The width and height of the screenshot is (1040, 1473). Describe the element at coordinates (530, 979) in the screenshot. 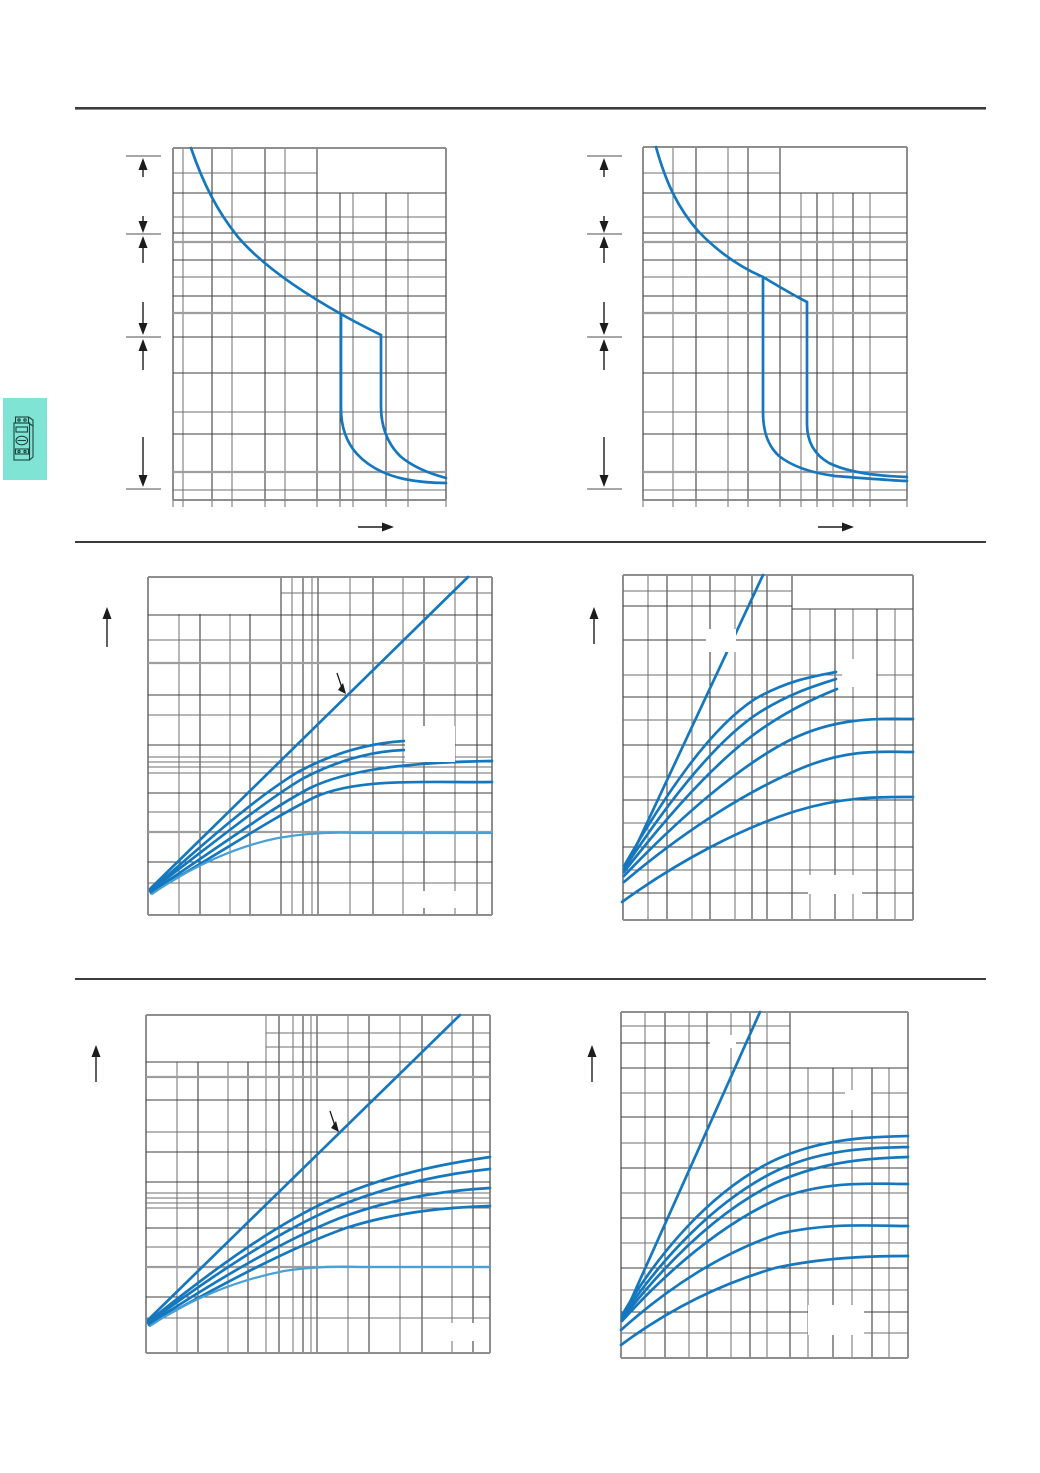

I see `horizontal-rule-lower` at that location.